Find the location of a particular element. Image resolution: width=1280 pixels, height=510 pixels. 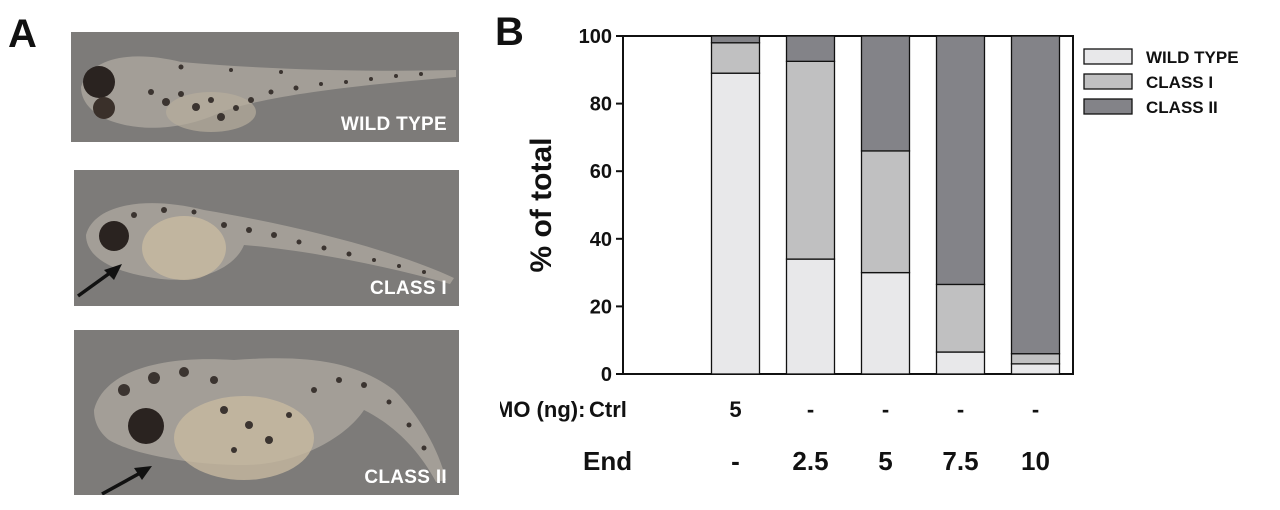

y-tick-label-40: 40 is located at coordinates (601, 240).